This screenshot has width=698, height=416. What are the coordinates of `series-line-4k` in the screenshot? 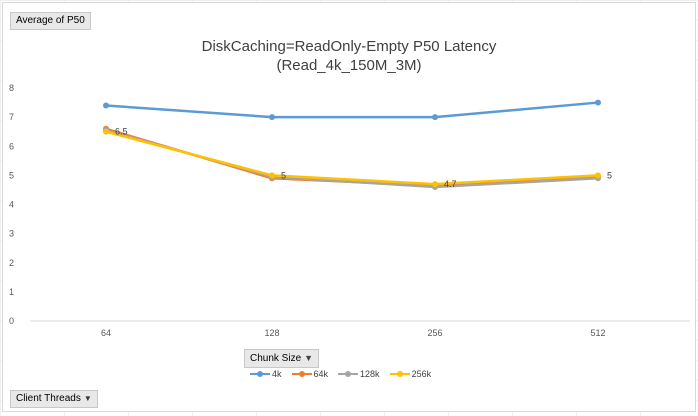 It's located at (352, 110).